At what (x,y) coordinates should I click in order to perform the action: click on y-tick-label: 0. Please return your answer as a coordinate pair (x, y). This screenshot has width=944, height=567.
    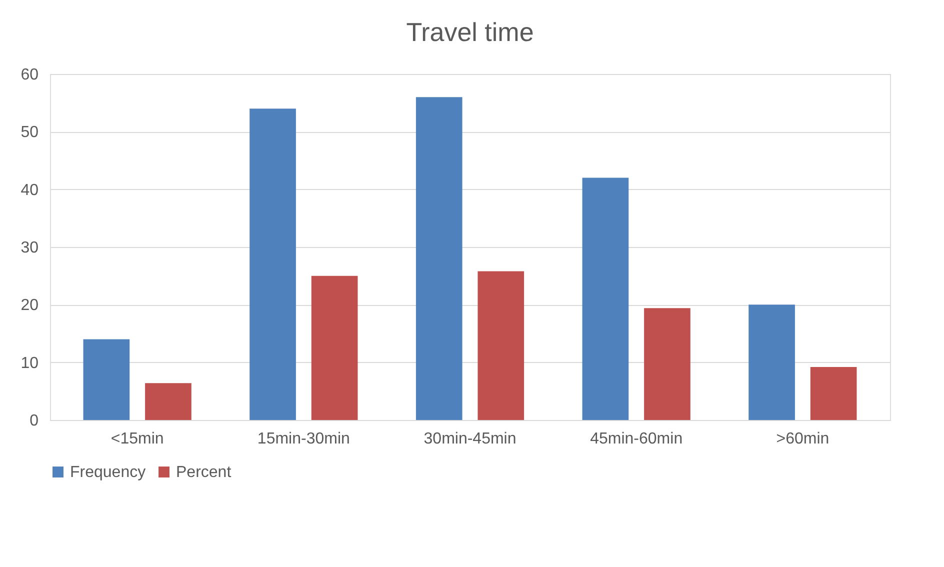
    Looking at the image, I should click on (34, 421).